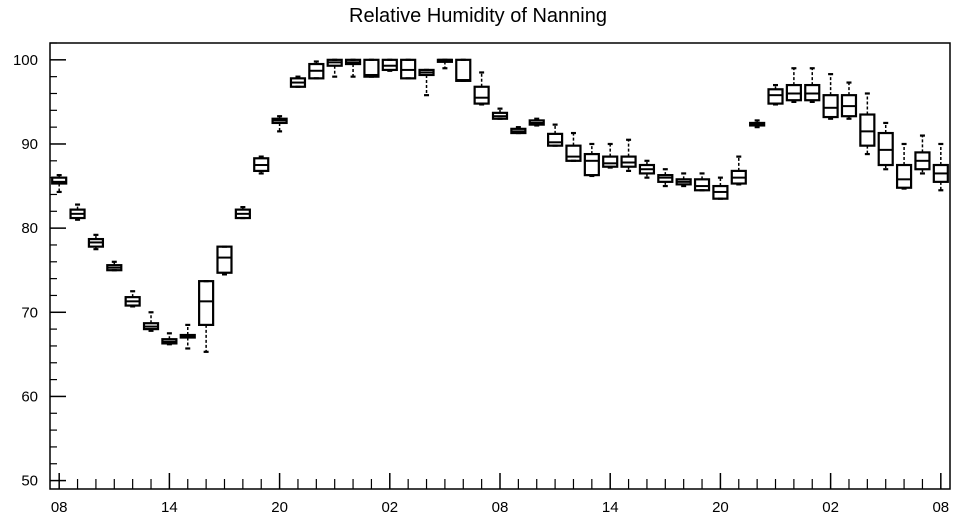 This screenshot has height=520, width=957. Describe the element at coordinates (29, 312) in the screenshot. I see `y-tick-label: 70` at that location.